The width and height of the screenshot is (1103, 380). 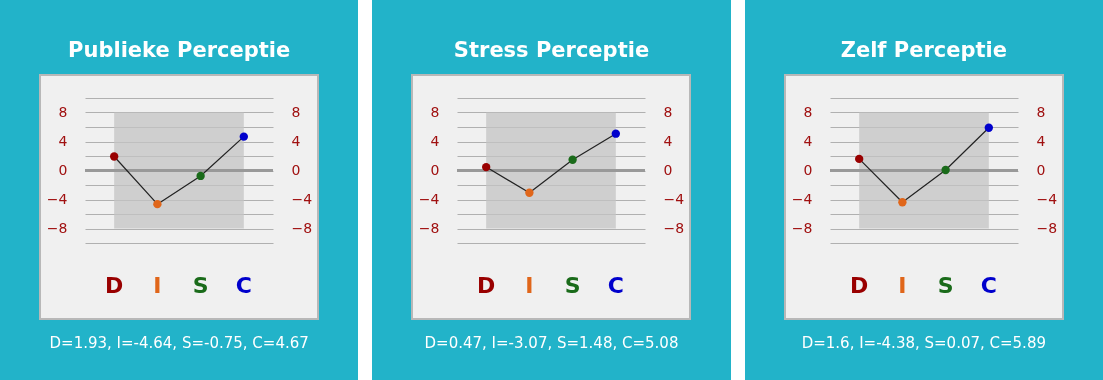 What do you see at coordinates (551, 51) in the screenshot?
I see `chart-title: Stress Perceptie` at bounding box center [551, 51].